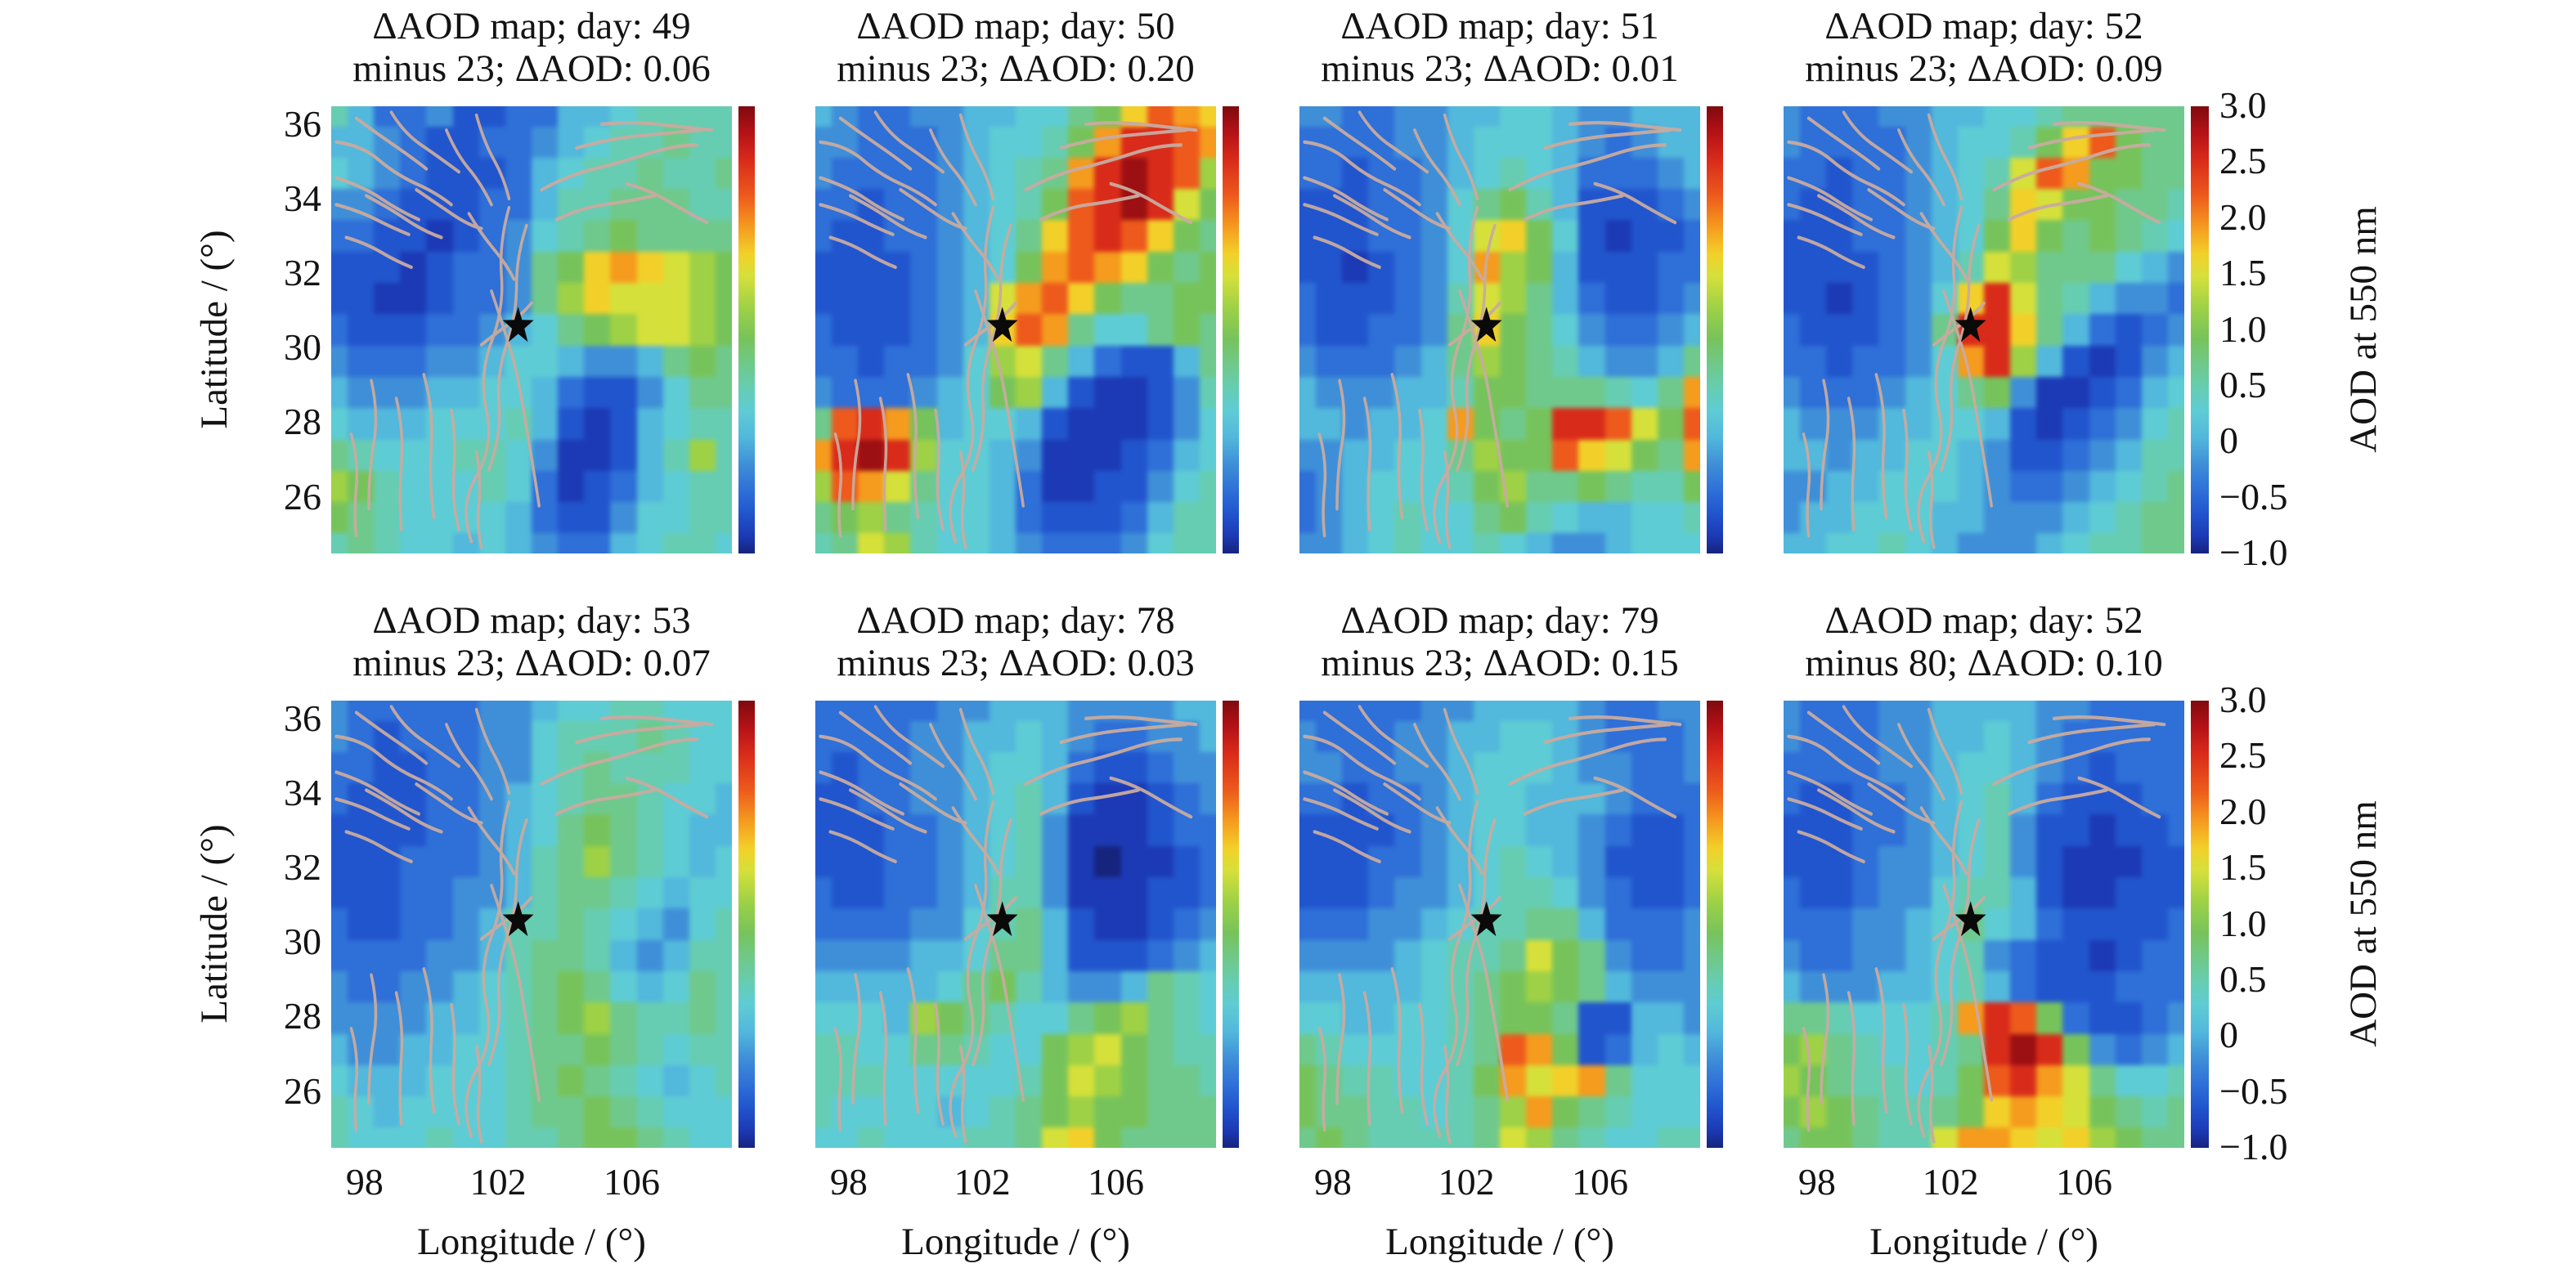 The height and width of the screenshot is (1277, 2576). What do you see at coordinates (1984, 663) in the screenshot?
I see `panel-title-line2: minus 80; ΔAOD: 0.10` at bounding box center [1984, 663].